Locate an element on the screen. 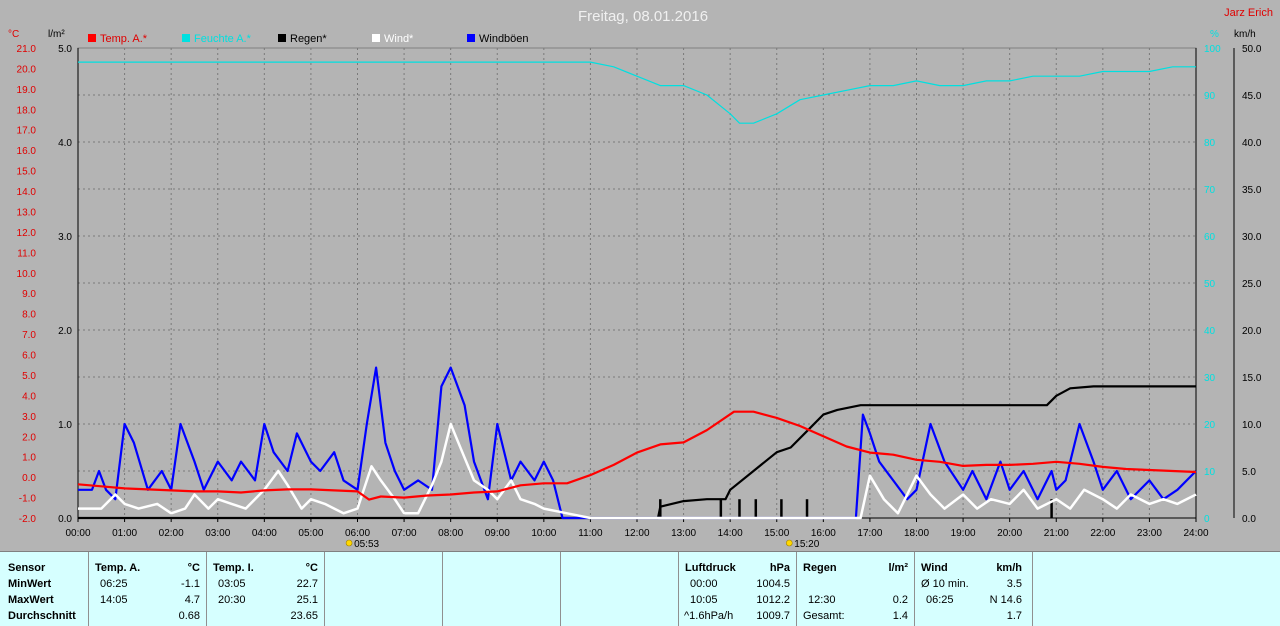 Image resolution: width=1280 pixels, height=626 pixels. y-tick-label-temp: -2.0 is located at coordinates (28, 519).